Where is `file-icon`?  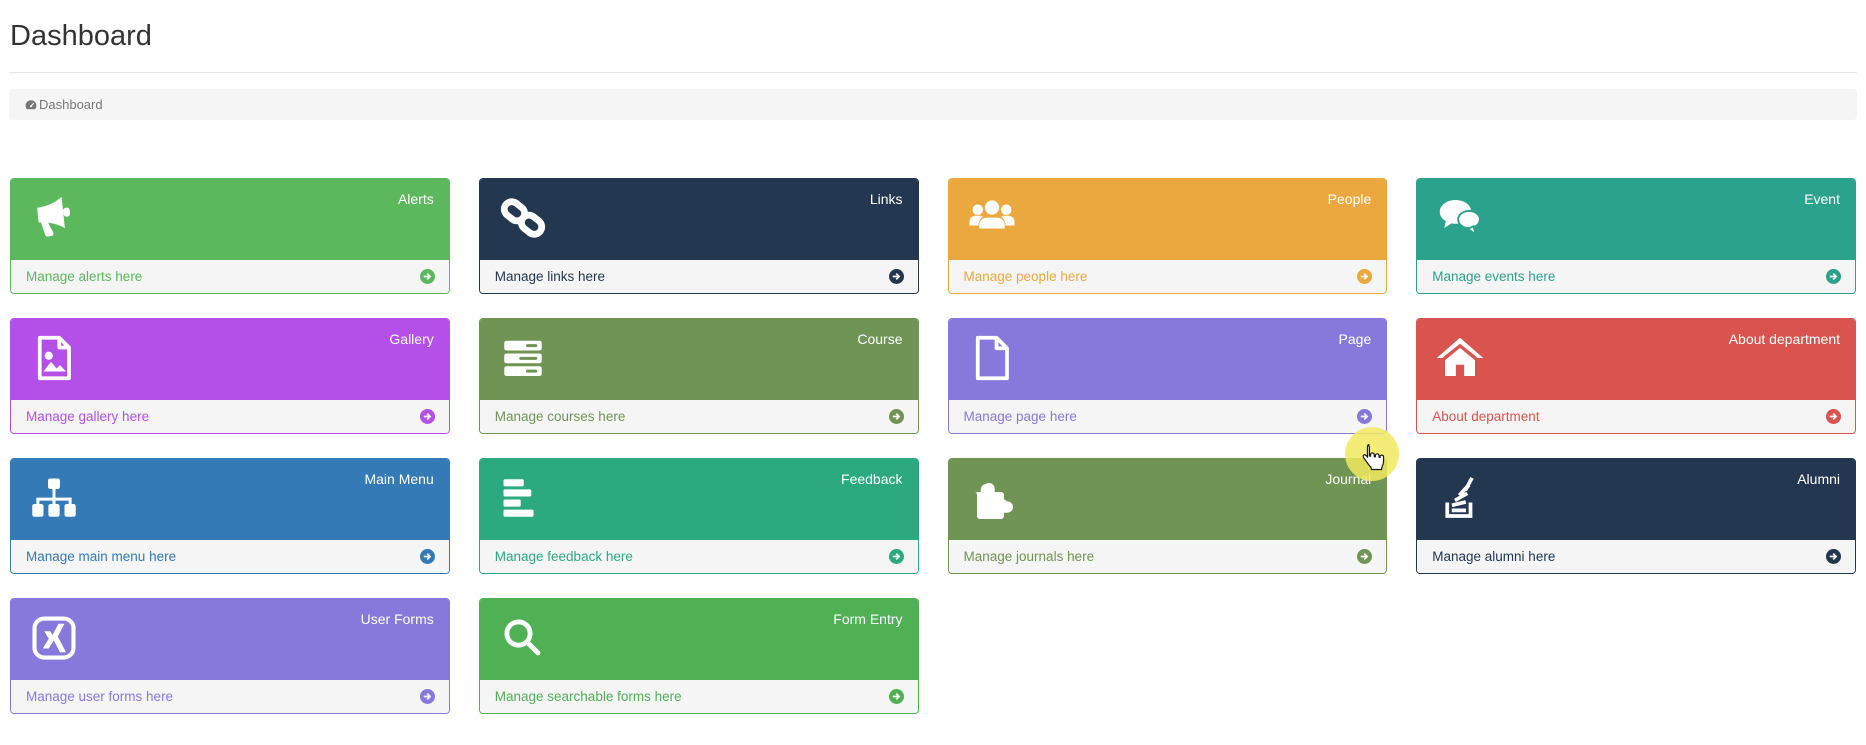
file-icon is located at coordinates (1170, 358).